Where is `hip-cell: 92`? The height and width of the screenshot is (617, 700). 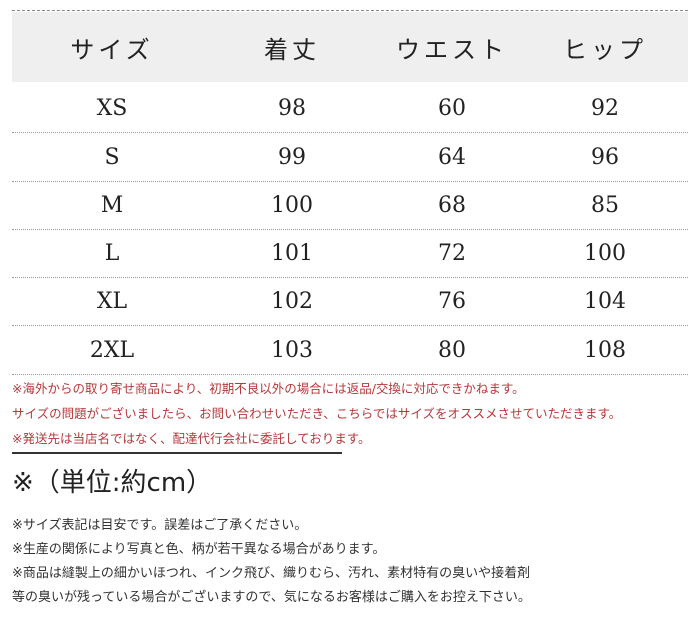
hip-cell: 92 is located at coordinates (605, 108).